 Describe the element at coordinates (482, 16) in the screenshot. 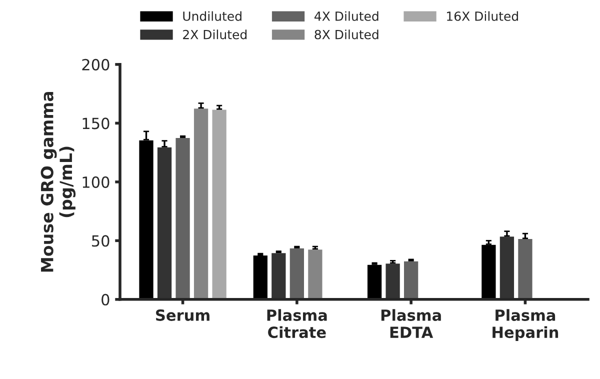

I see `legend-label: 16X Diluted` at that location.